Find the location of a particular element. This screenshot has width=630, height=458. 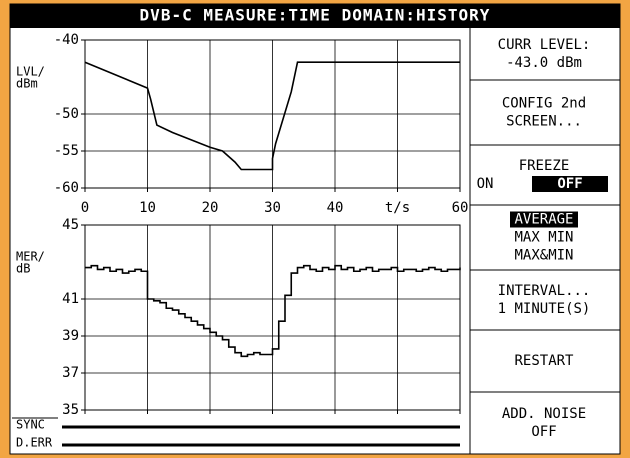

softkey-text: AVERAGE is located at coordinates (543, 220).